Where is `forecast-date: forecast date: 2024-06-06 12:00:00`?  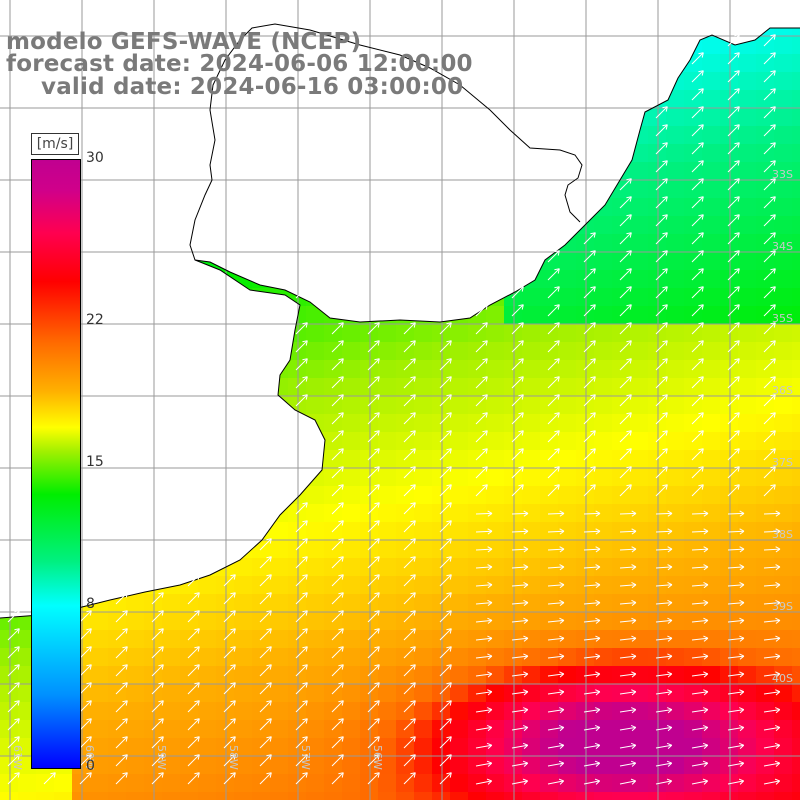 forecast-date: forecast date: 2024-06-06 12:00:00 is located at coordinates (239, 64).